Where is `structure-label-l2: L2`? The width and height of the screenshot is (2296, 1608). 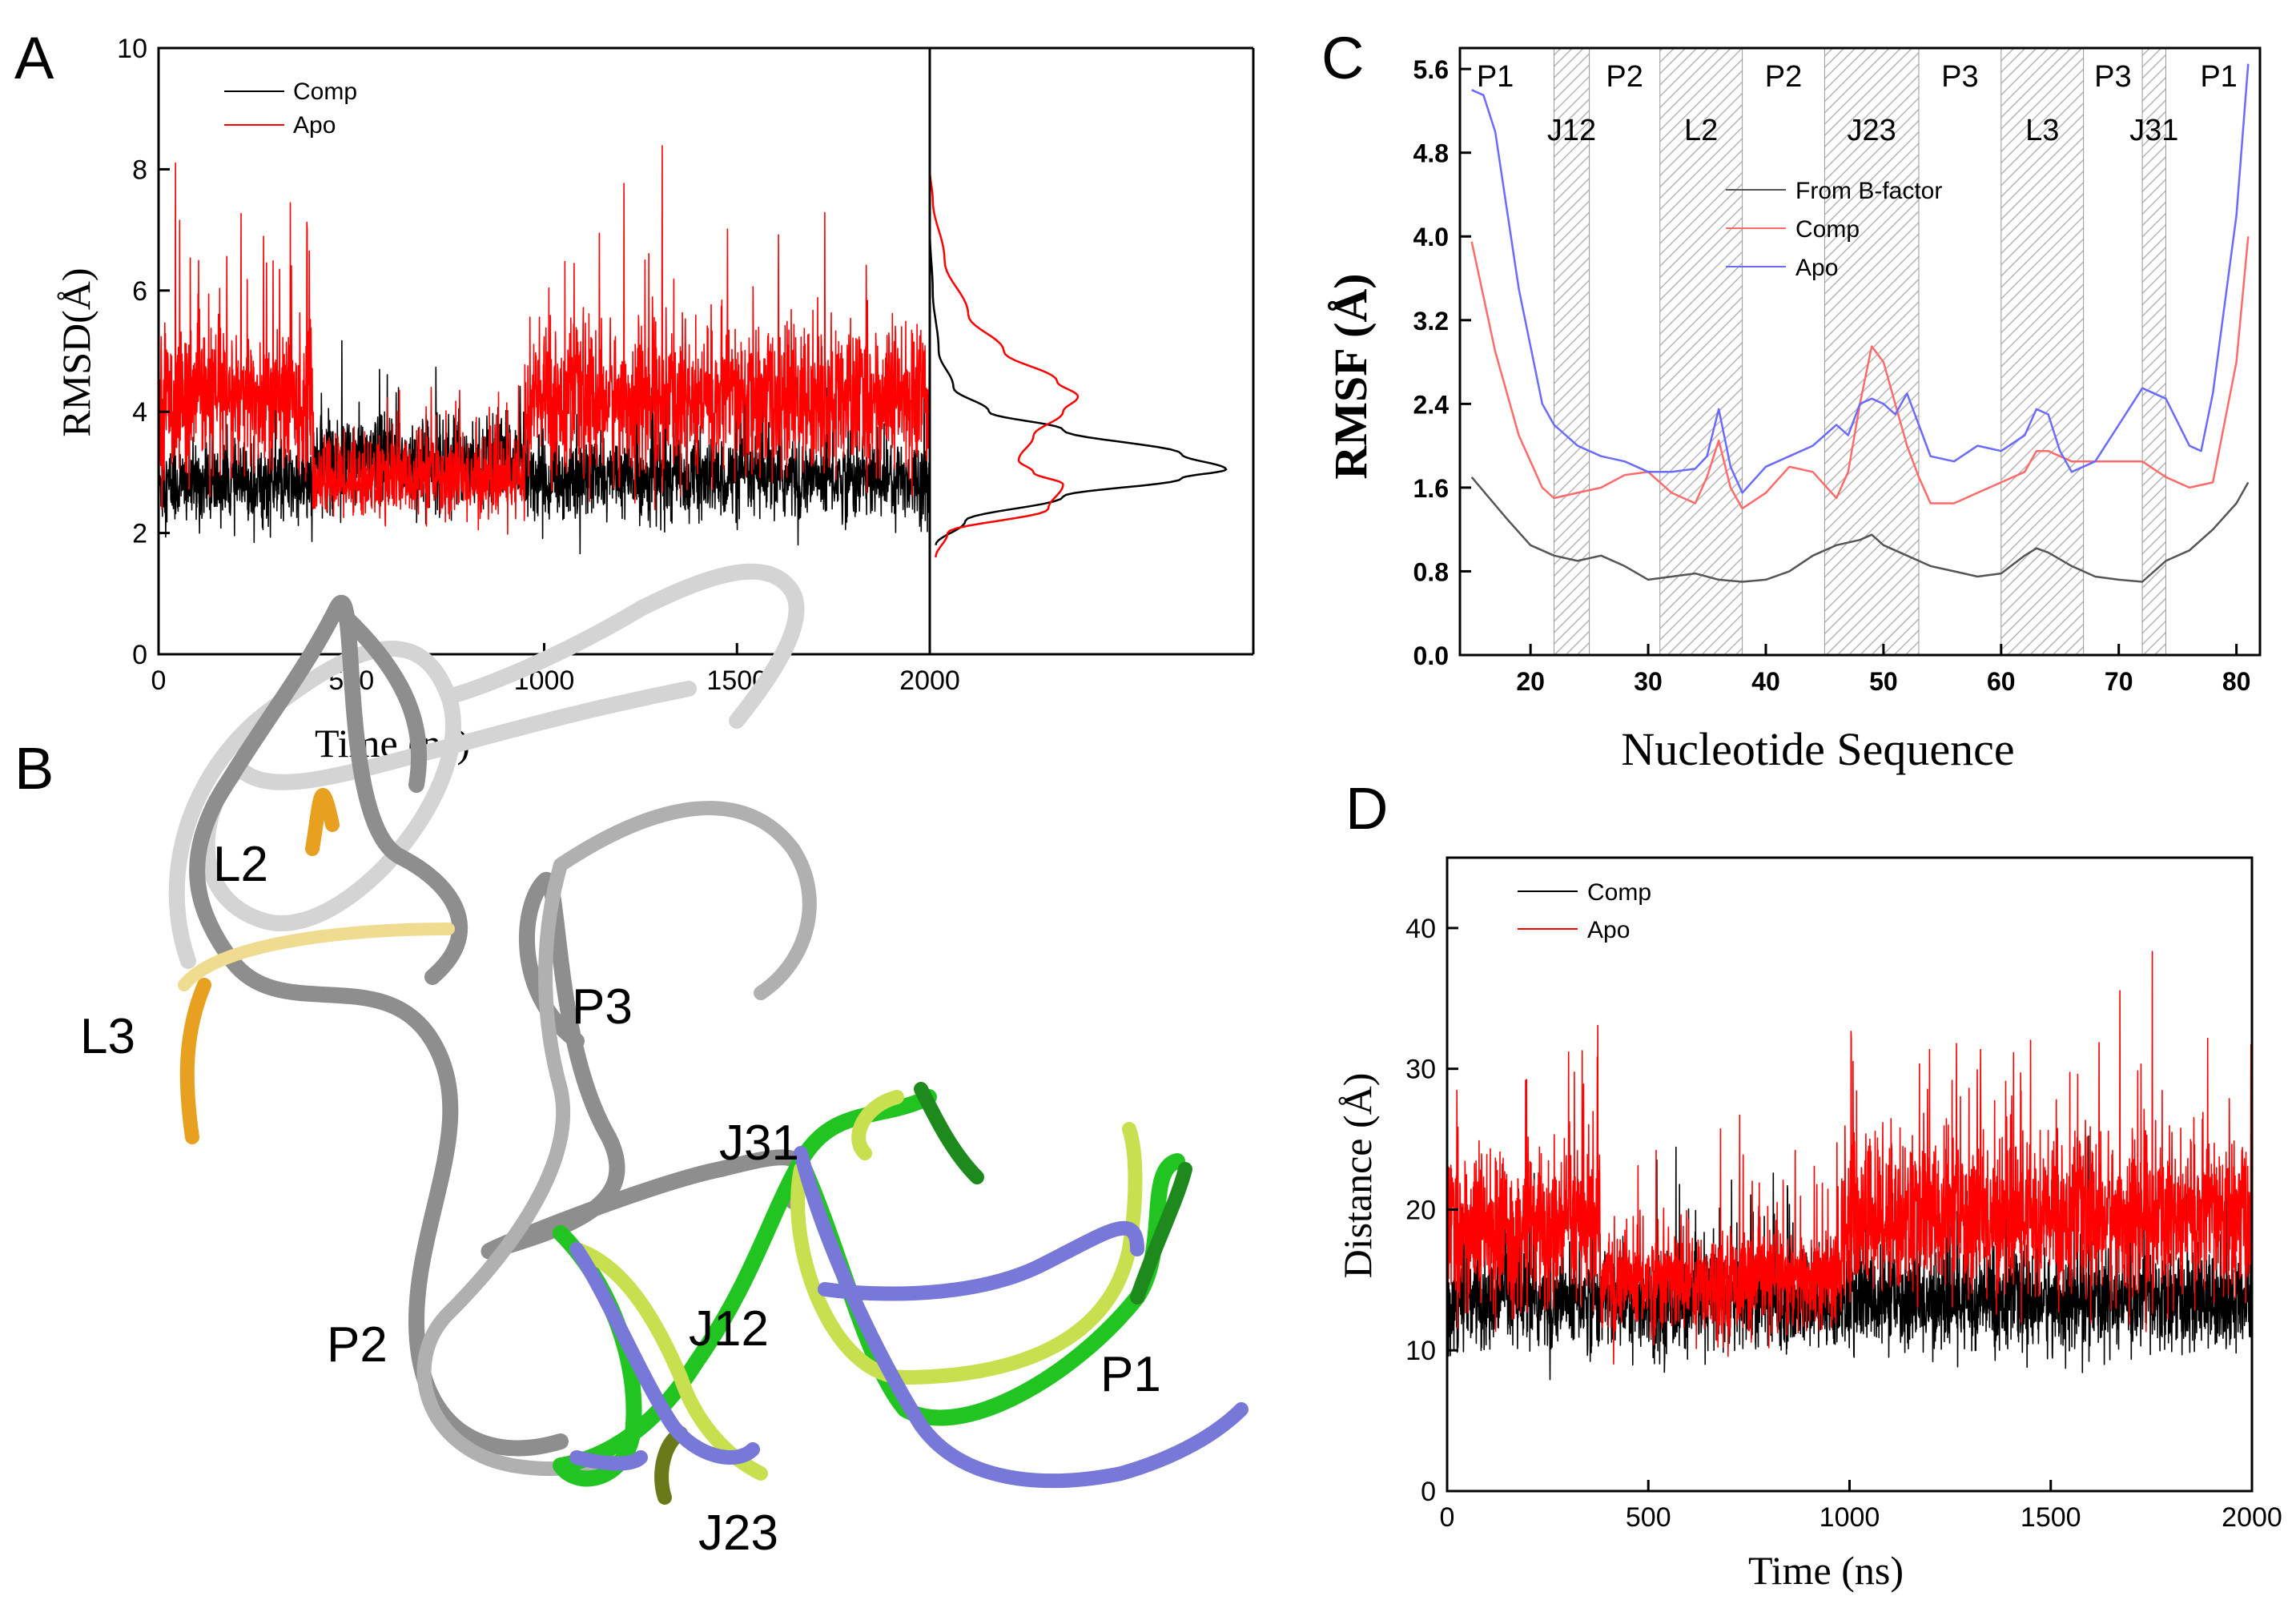 structure-label-l2: L2 is located at coordinates (240, 864).